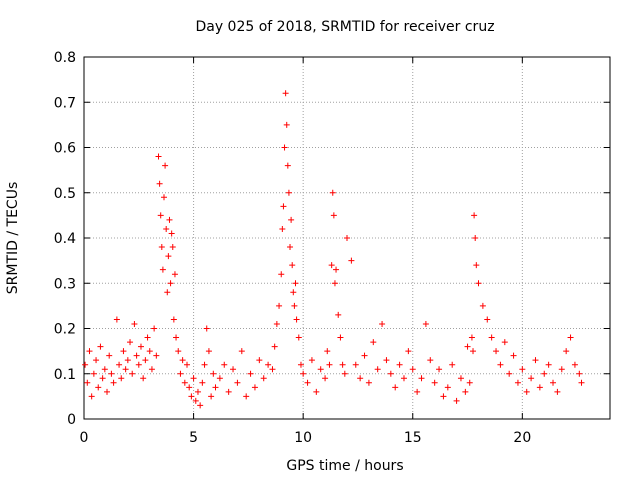 This screenshot has height=480, width=640. What do you see at coordinates (522, 438) in the screenshot?
I see `x-tick-label: 20` at bounding box center [522, 438].